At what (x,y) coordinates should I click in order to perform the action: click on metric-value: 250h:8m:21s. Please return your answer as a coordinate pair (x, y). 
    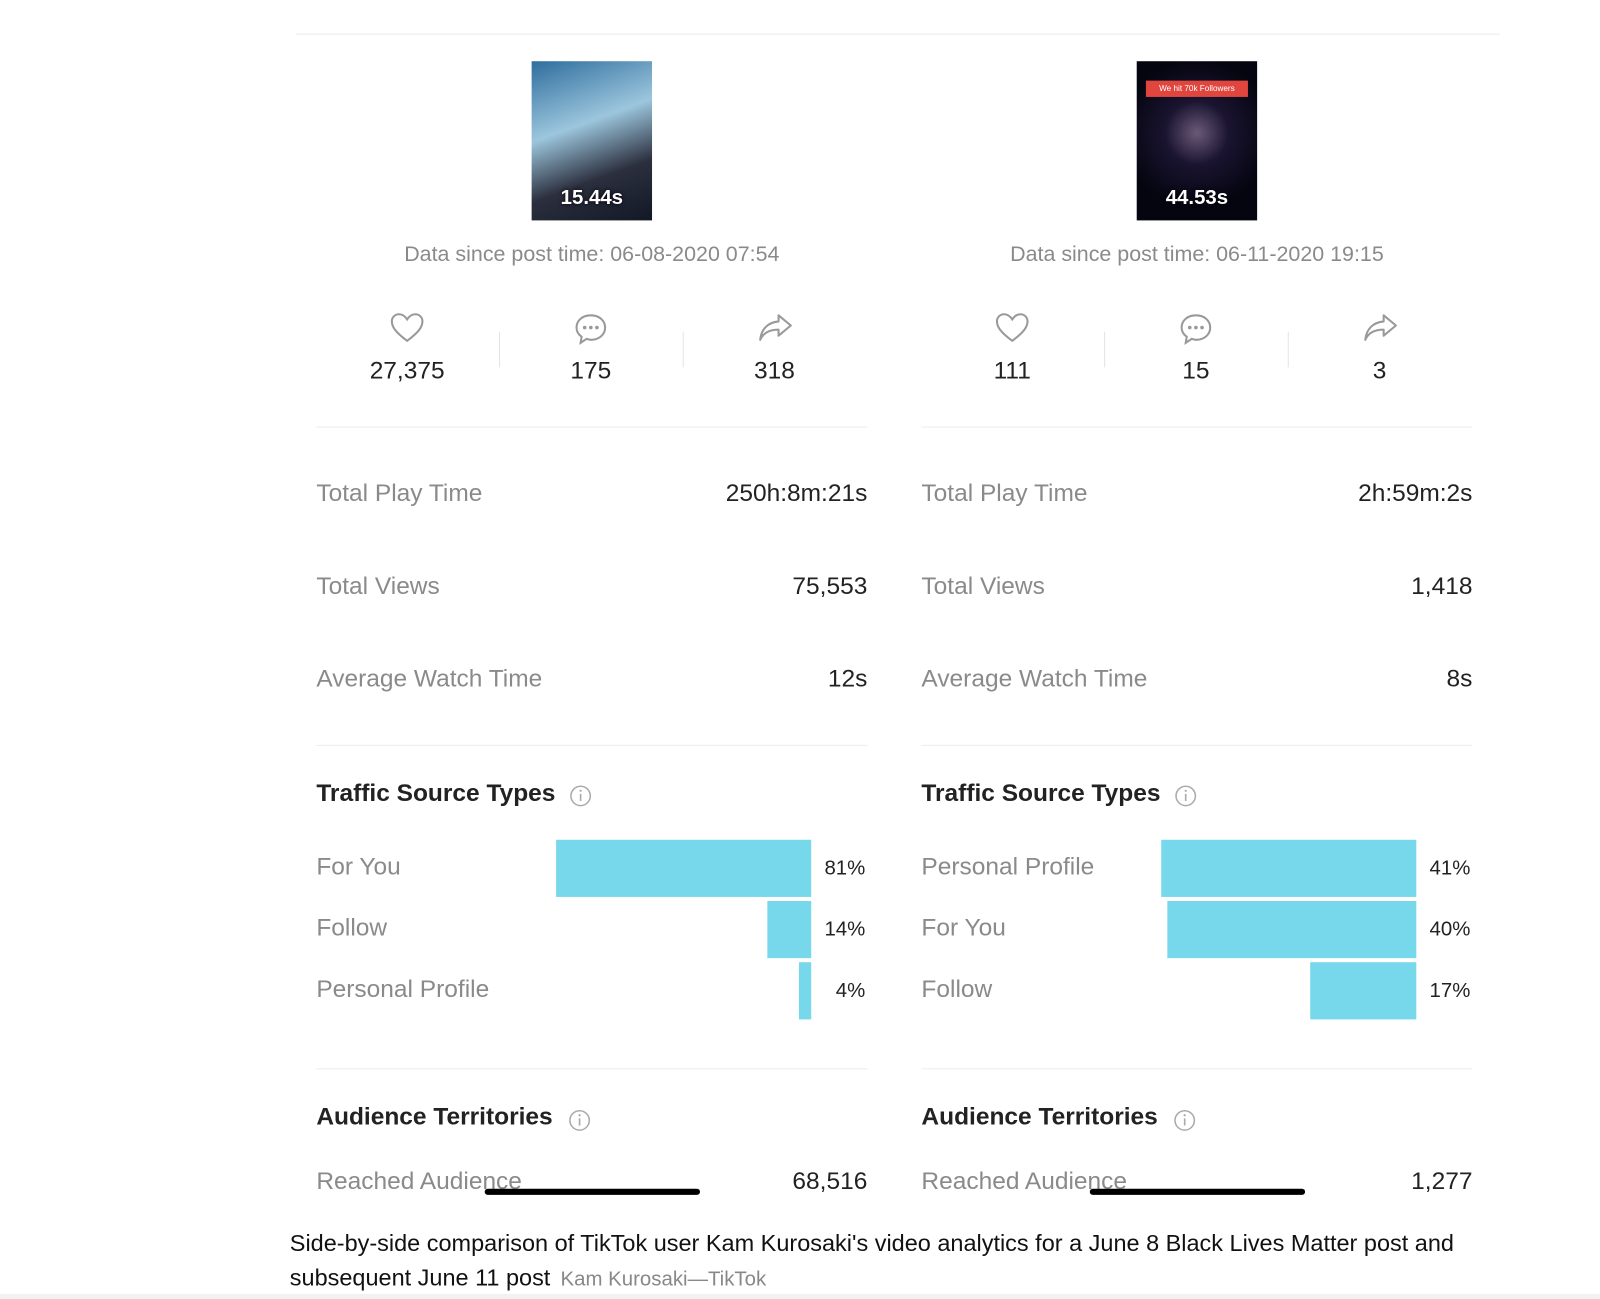
    Looking at the image, I should click on (796, 493).